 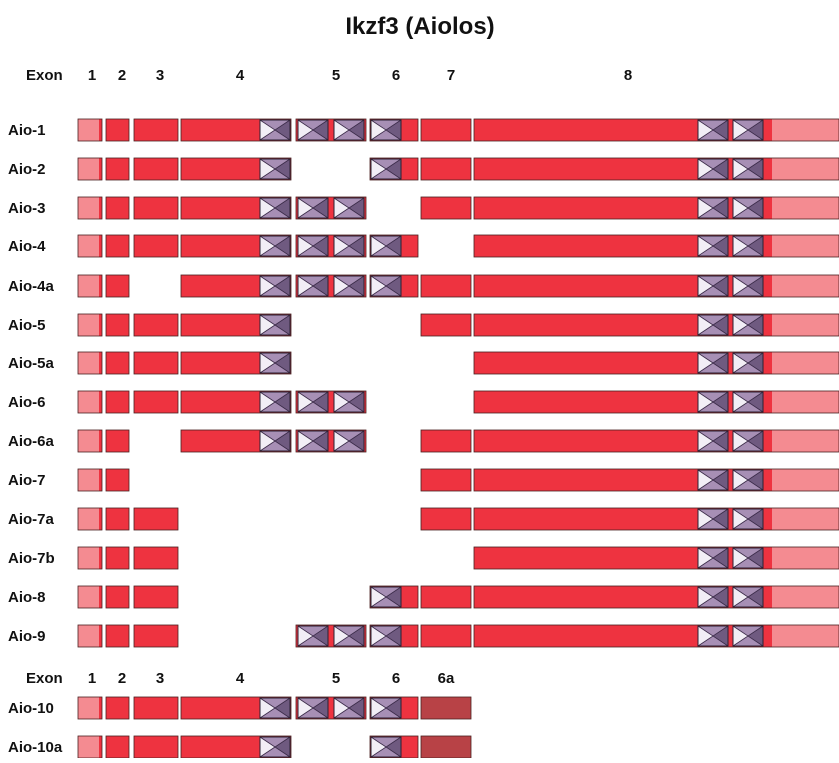 What do you see at coordinates (31, 519) in the screenshot?
I see `isoform-label: Aio-7a` at bounding box center [31, 519].